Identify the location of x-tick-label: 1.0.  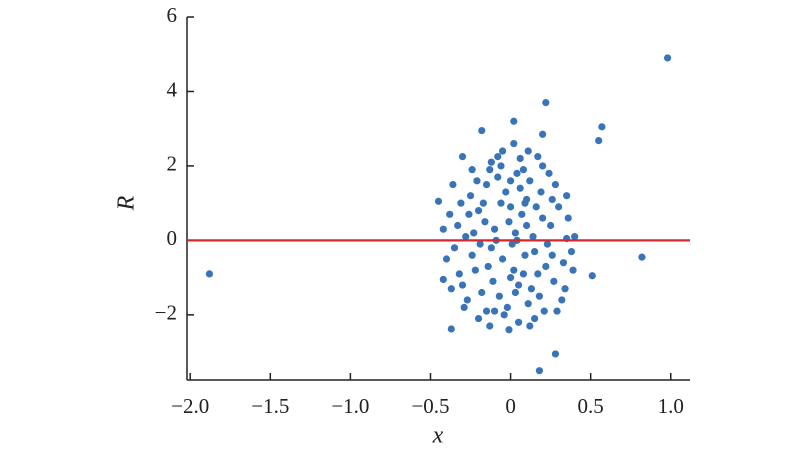
(671, 406).